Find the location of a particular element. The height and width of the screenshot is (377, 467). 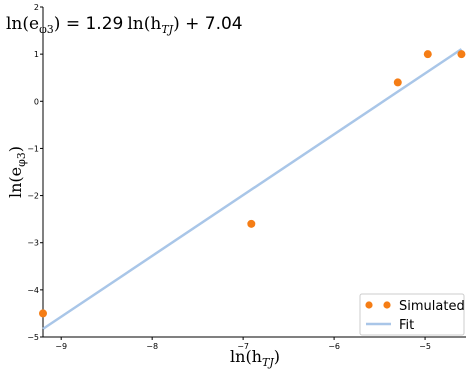

x-tick-label: −9 is located at coordinates (61, 346).